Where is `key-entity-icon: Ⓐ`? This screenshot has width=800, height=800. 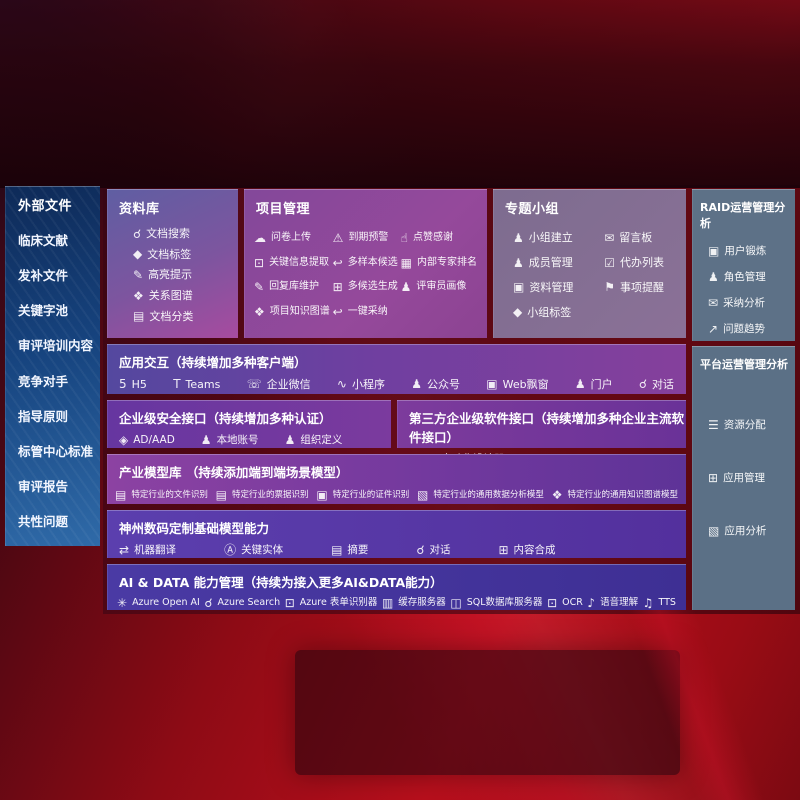
key-entity-icon: Ⓐ is located at coordinates (230, 550).